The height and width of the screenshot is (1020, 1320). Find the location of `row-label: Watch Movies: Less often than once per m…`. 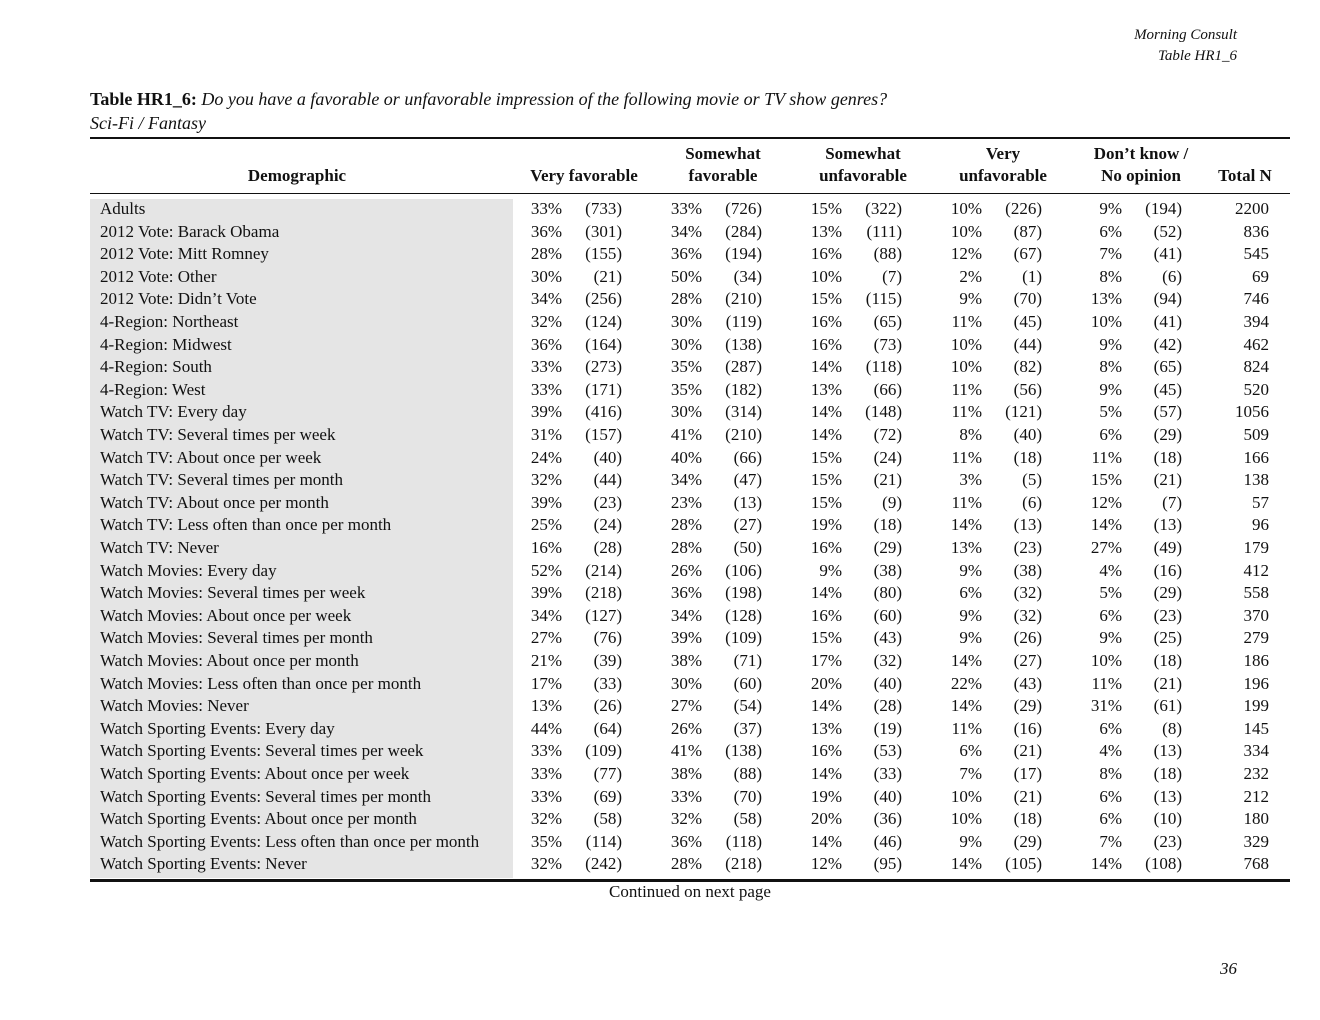

row-label: Watch Movies: Less often than once per m… is located at coordinates (261, 683).